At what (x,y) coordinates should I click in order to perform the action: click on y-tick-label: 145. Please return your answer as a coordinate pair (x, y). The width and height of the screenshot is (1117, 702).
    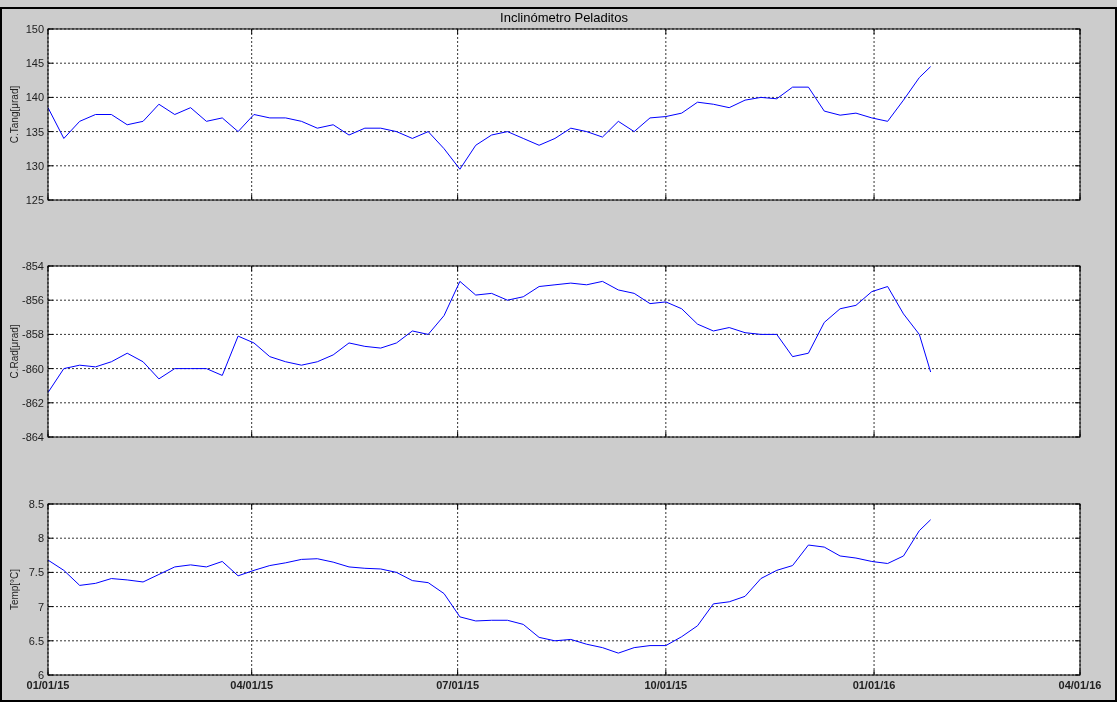
    Looking at the image, I should click on (34, 63).